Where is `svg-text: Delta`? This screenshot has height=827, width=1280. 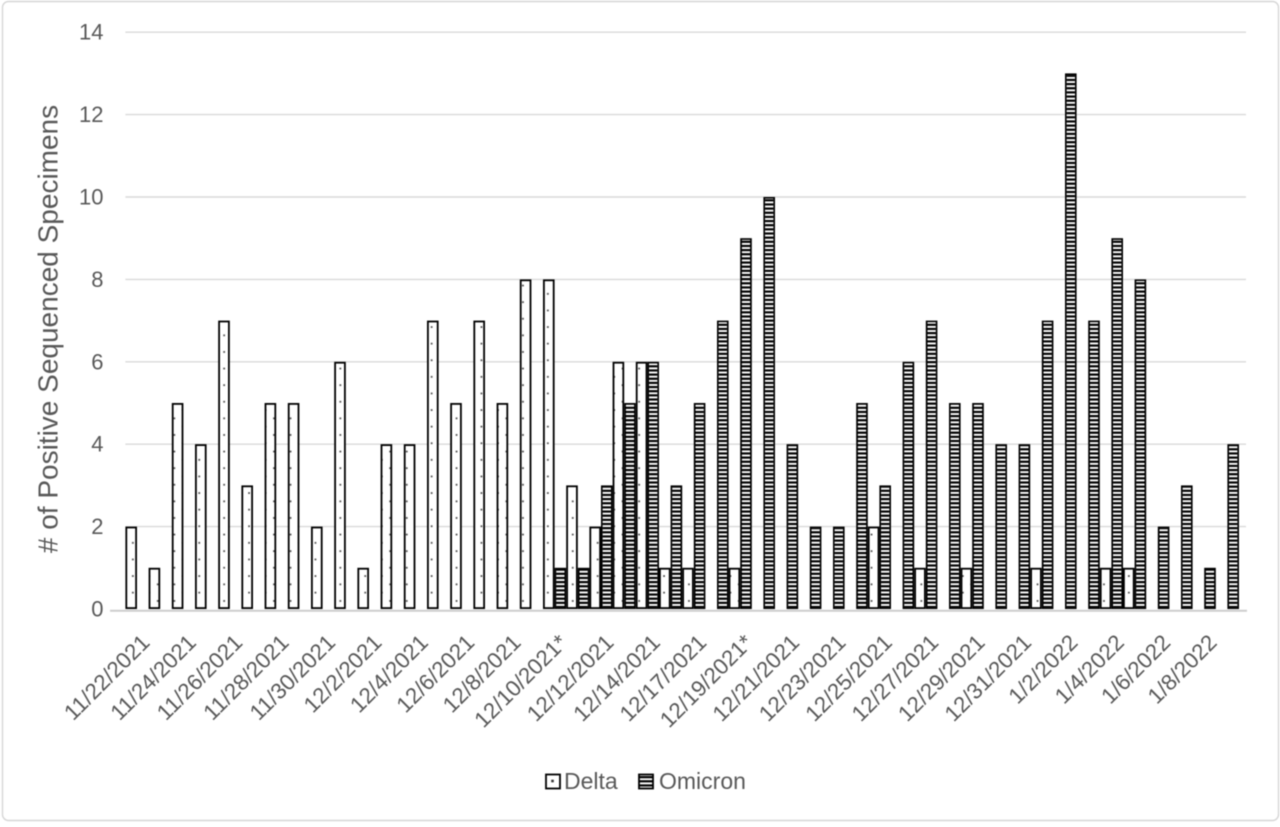
svg-text: Delta is located at coordinates (591, 781).